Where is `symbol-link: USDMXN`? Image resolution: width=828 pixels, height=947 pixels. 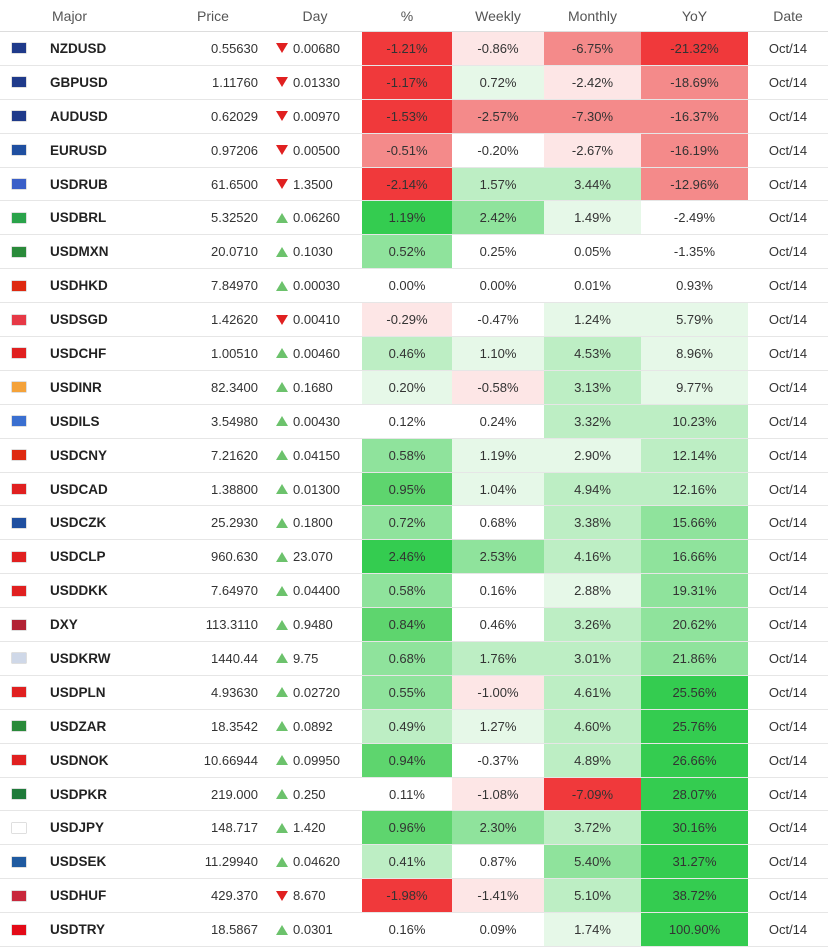
symbol-link: USDMXN is located at coordinates (98, 251).